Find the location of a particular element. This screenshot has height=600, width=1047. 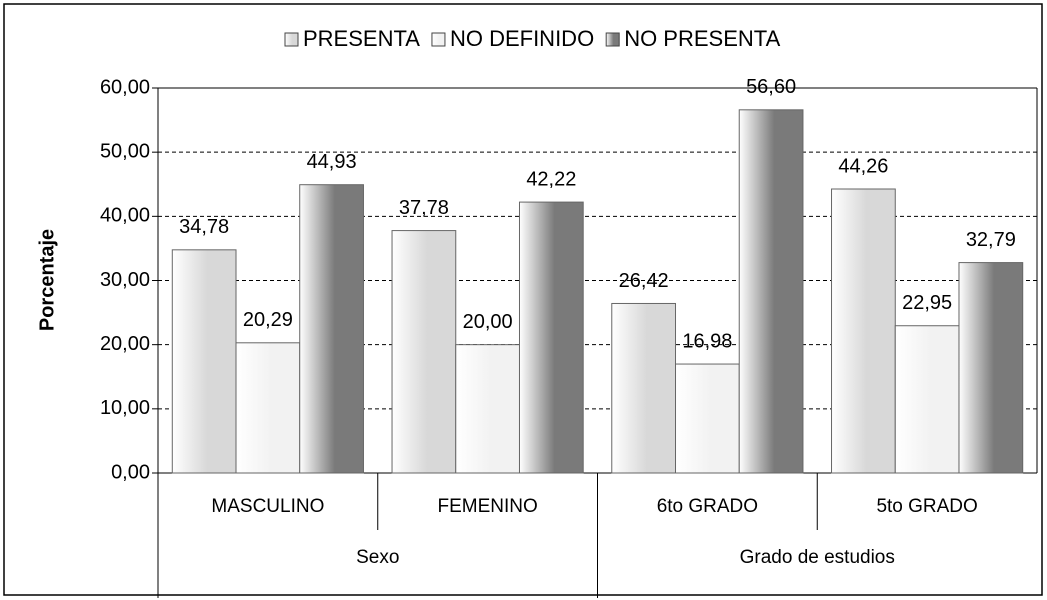

data-label: 42,22 is located at coordinates (551, 179).